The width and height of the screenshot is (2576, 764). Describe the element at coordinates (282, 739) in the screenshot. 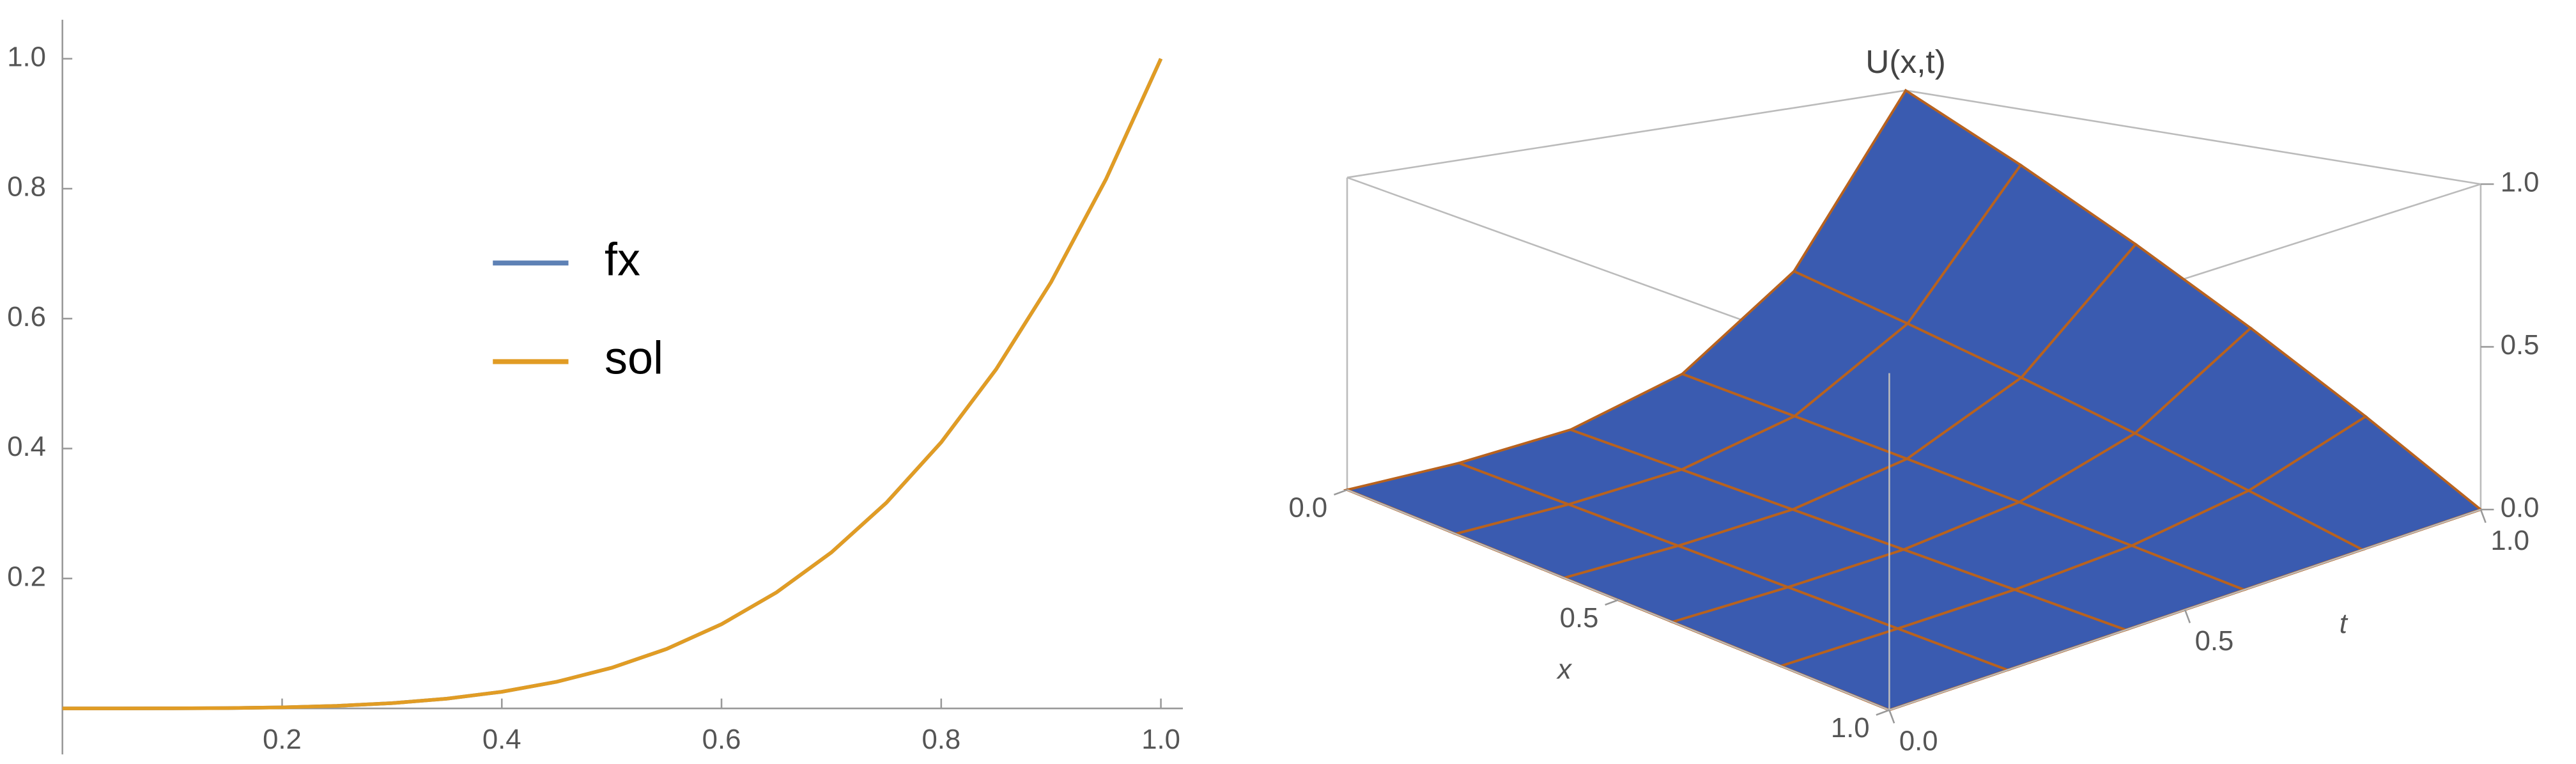

I see `x-tick-label: 0.2` at that location.